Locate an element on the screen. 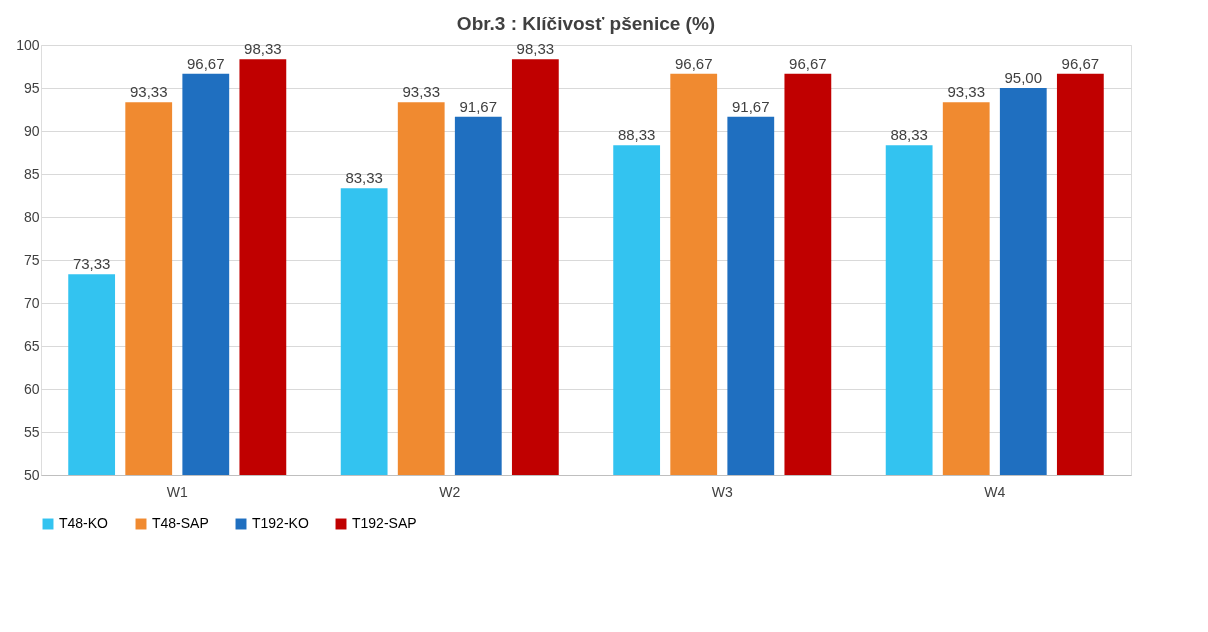  y-tick-label: 85 is located at coordinates (31, 173).